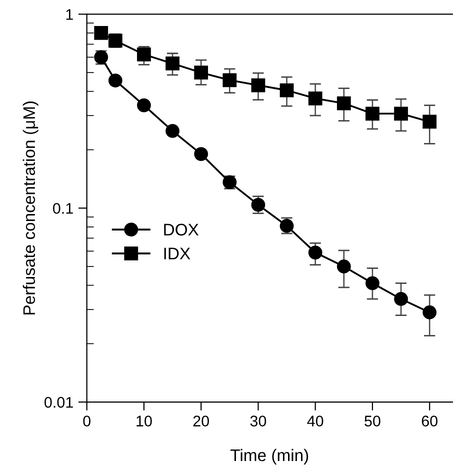 The width and height of the screenshot is (457, 473). I want to click on x-tick-label: 30, so click(258, 421).